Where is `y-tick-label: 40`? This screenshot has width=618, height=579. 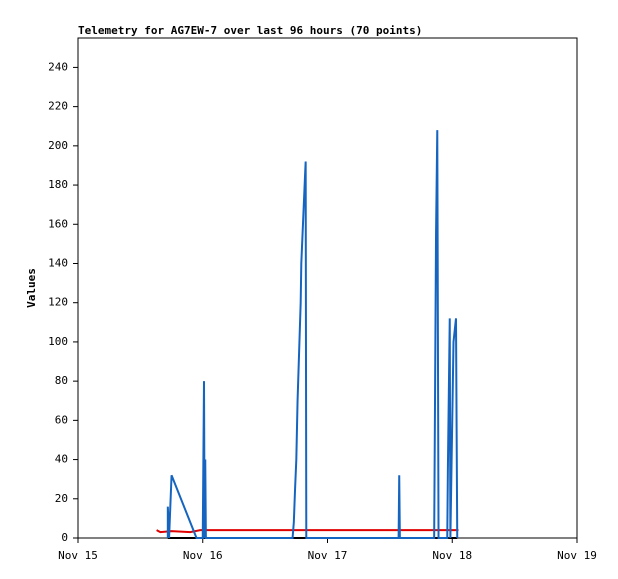
y-tick-label: 40 is located at coordinates (61, 459).